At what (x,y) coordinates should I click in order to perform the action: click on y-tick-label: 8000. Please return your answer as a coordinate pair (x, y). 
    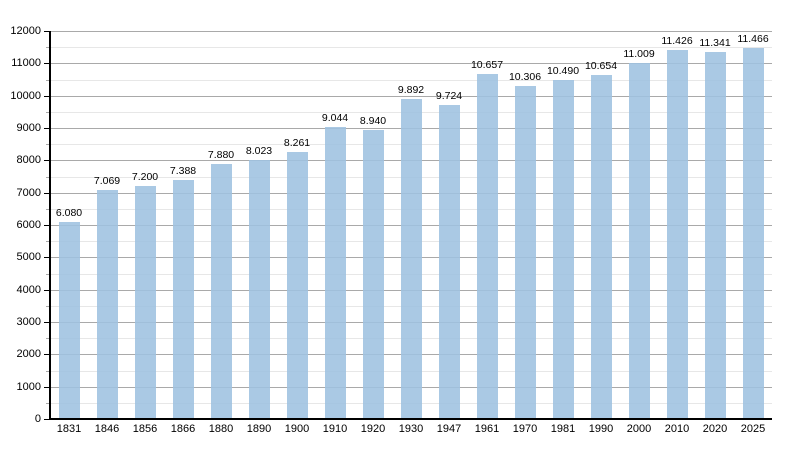
    Looking at the image, I should click on (28, 160).